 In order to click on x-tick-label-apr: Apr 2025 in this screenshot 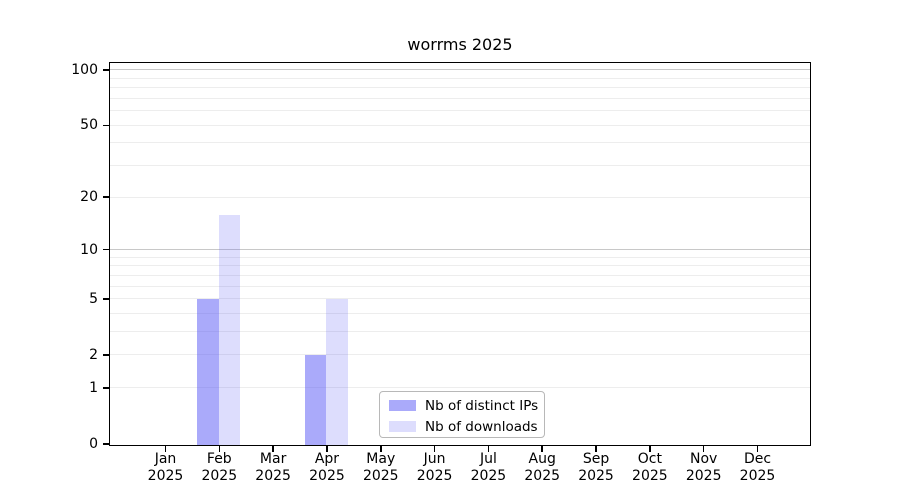, I will do `click(327, 467)`.